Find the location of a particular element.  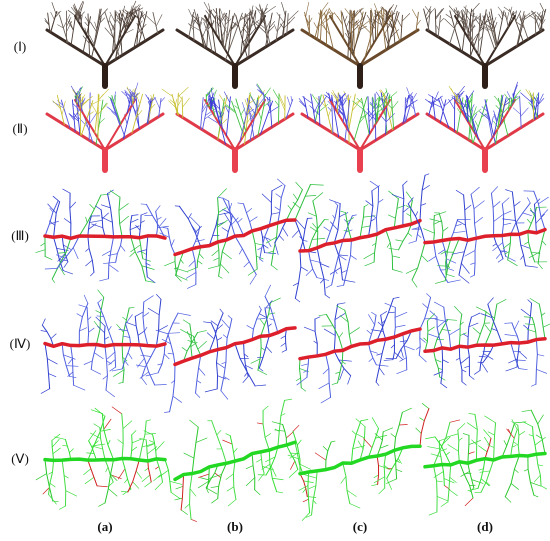

main-axis is located at coordinates (485, 344).